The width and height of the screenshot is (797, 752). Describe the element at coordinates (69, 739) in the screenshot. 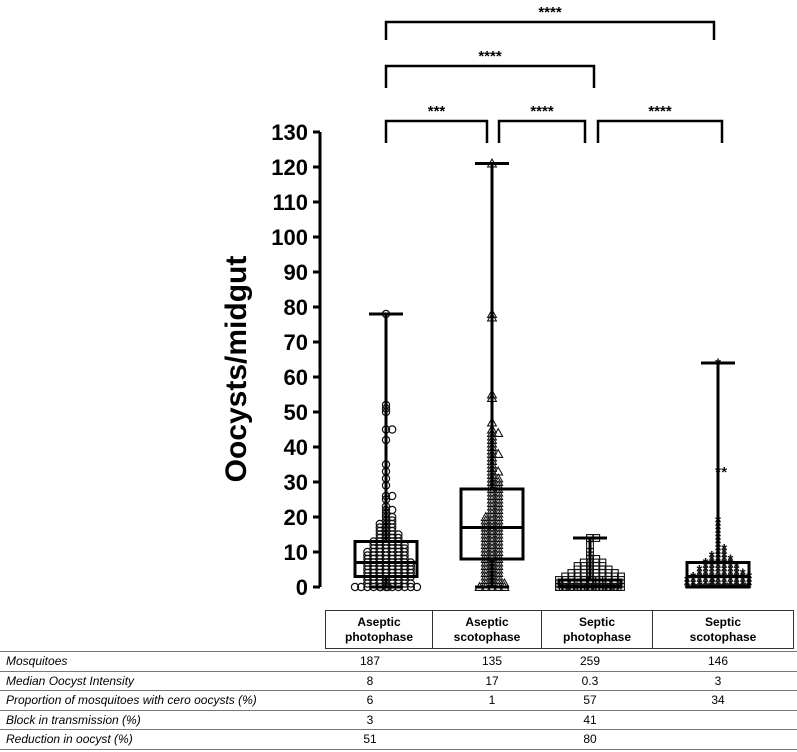

I see `table-row-label: Reduction in oocyst (%)` at that location.